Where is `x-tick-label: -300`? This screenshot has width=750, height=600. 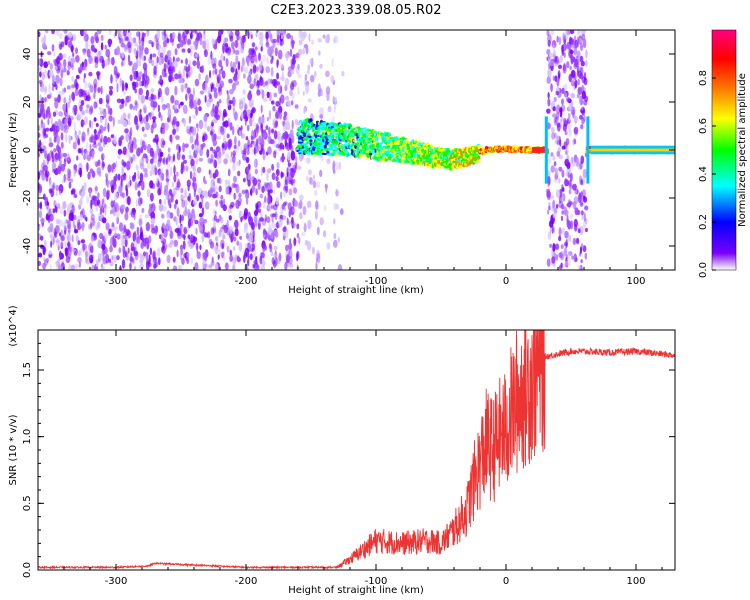
x-tick-label: -300 is located at coordinates (116, 281).